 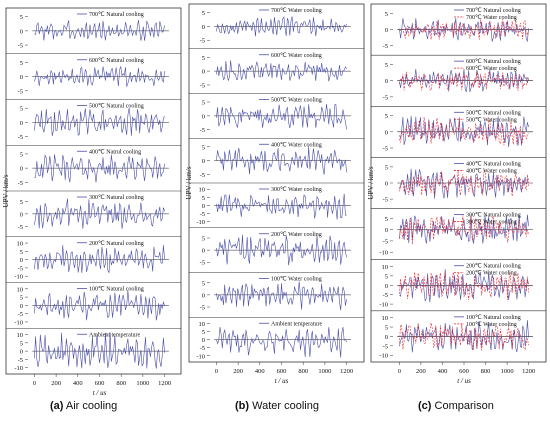 I want to click on caption-b: (b) Water cooling, so click(x=277, y=406).